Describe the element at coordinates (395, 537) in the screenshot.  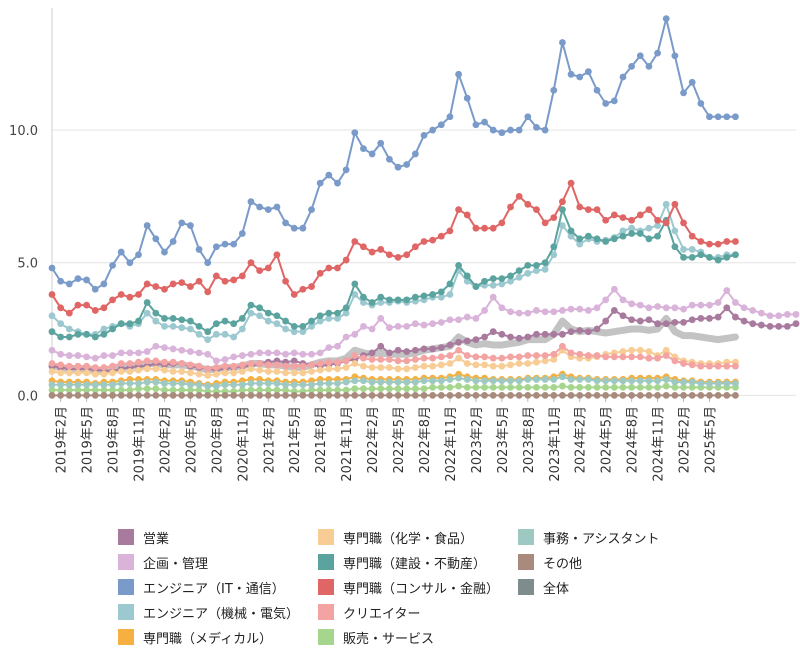
I see `legend-item-chemistry: 専門職（化学・食品）` at that location.